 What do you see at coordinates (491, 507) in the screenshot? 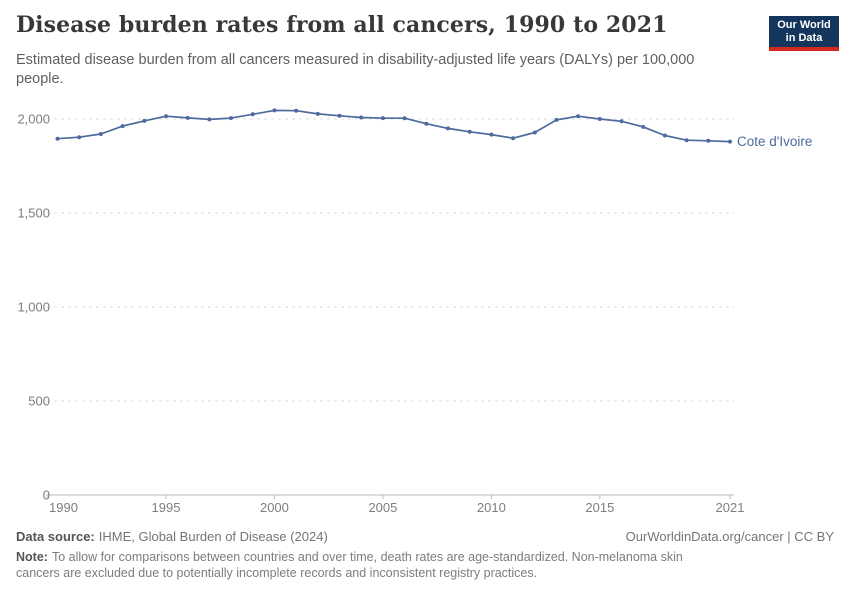
I see `x-axis-tick-label: 2010` at bounding box center [491, 507].